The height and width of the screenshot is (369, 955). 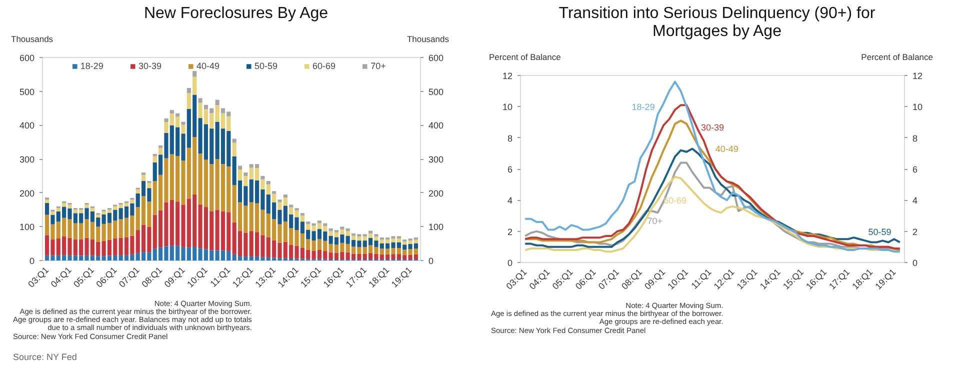 What do you see at coordinates (510, 169) in the screenshot?
I see `y-tick-label: 6` at bounding box center [510, 169].